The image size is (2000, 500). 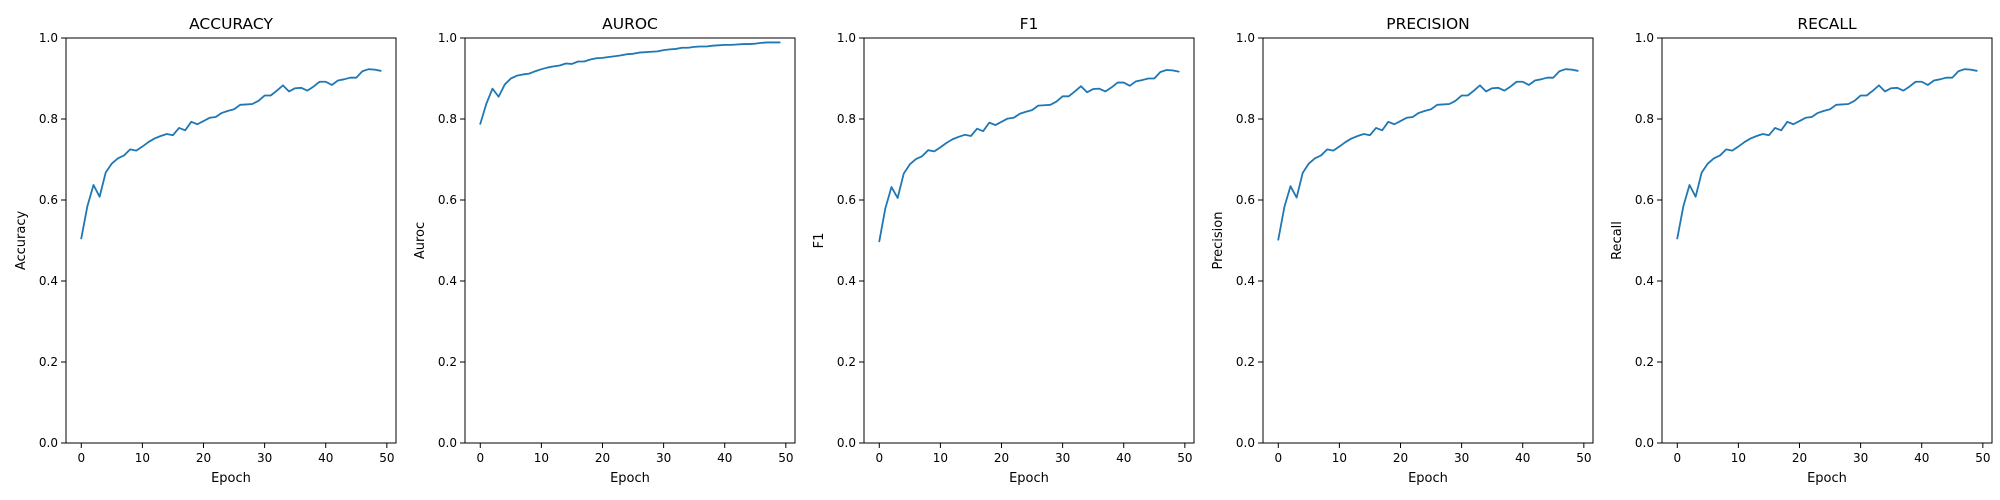 I want to click on chart-title: RECALL, so click(x=1827, y=24).